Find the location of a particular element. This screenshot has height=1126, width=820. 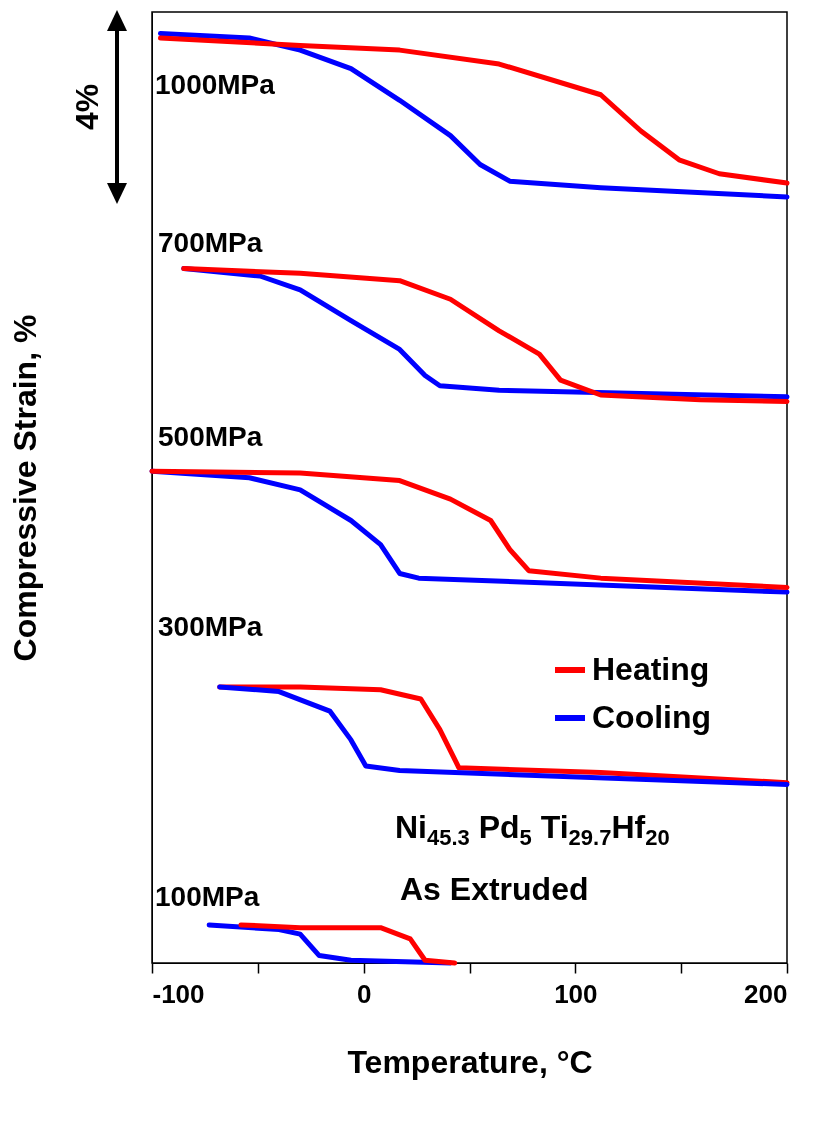

x-tick-label: 200 is located at coordinates (766, 993).